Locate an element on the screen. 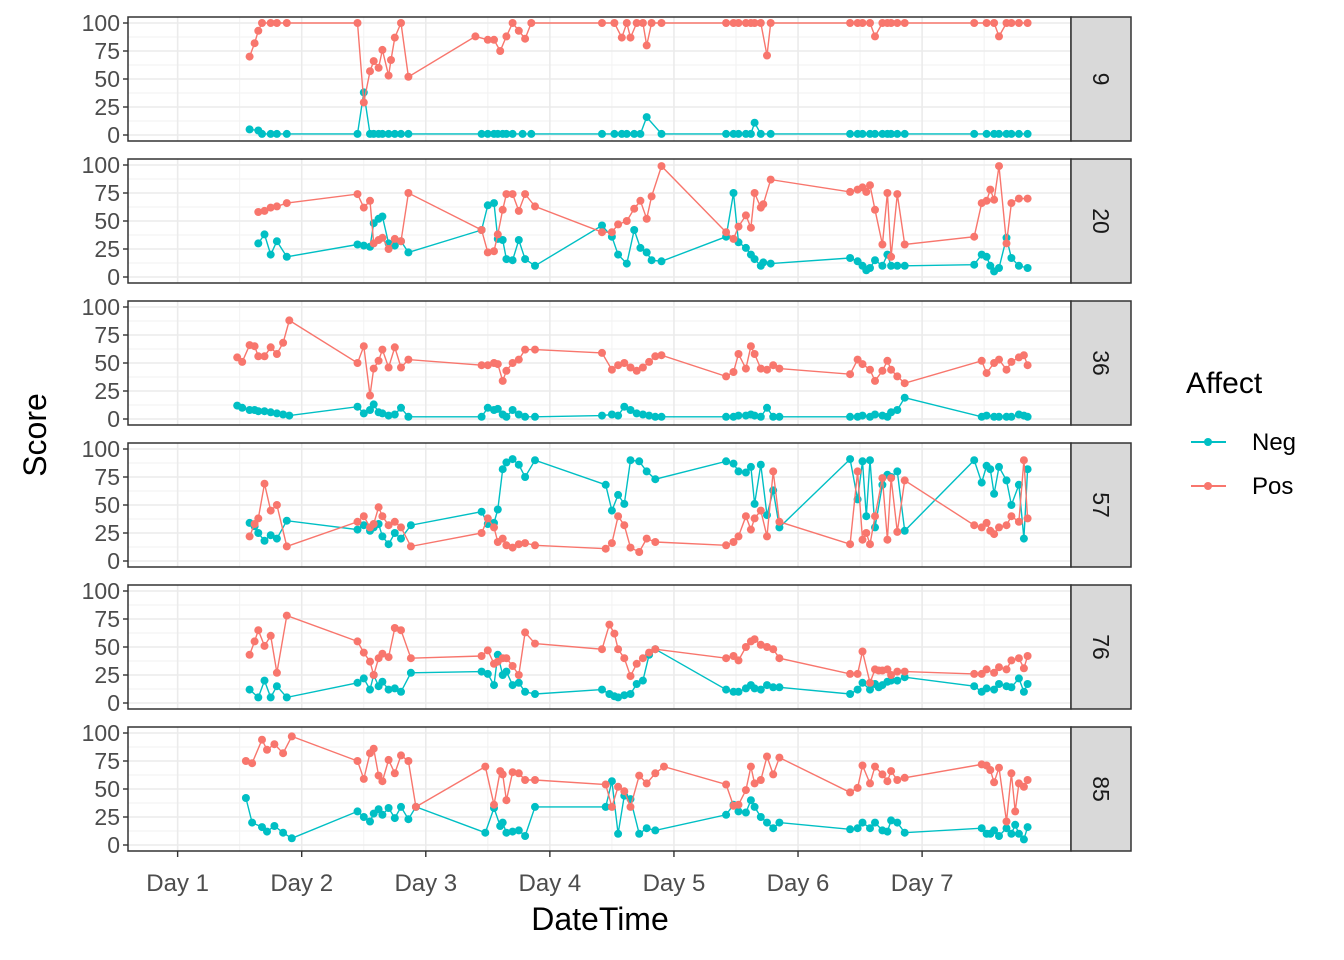  y-tick-label: 75 is located at coordinates (107, 619).